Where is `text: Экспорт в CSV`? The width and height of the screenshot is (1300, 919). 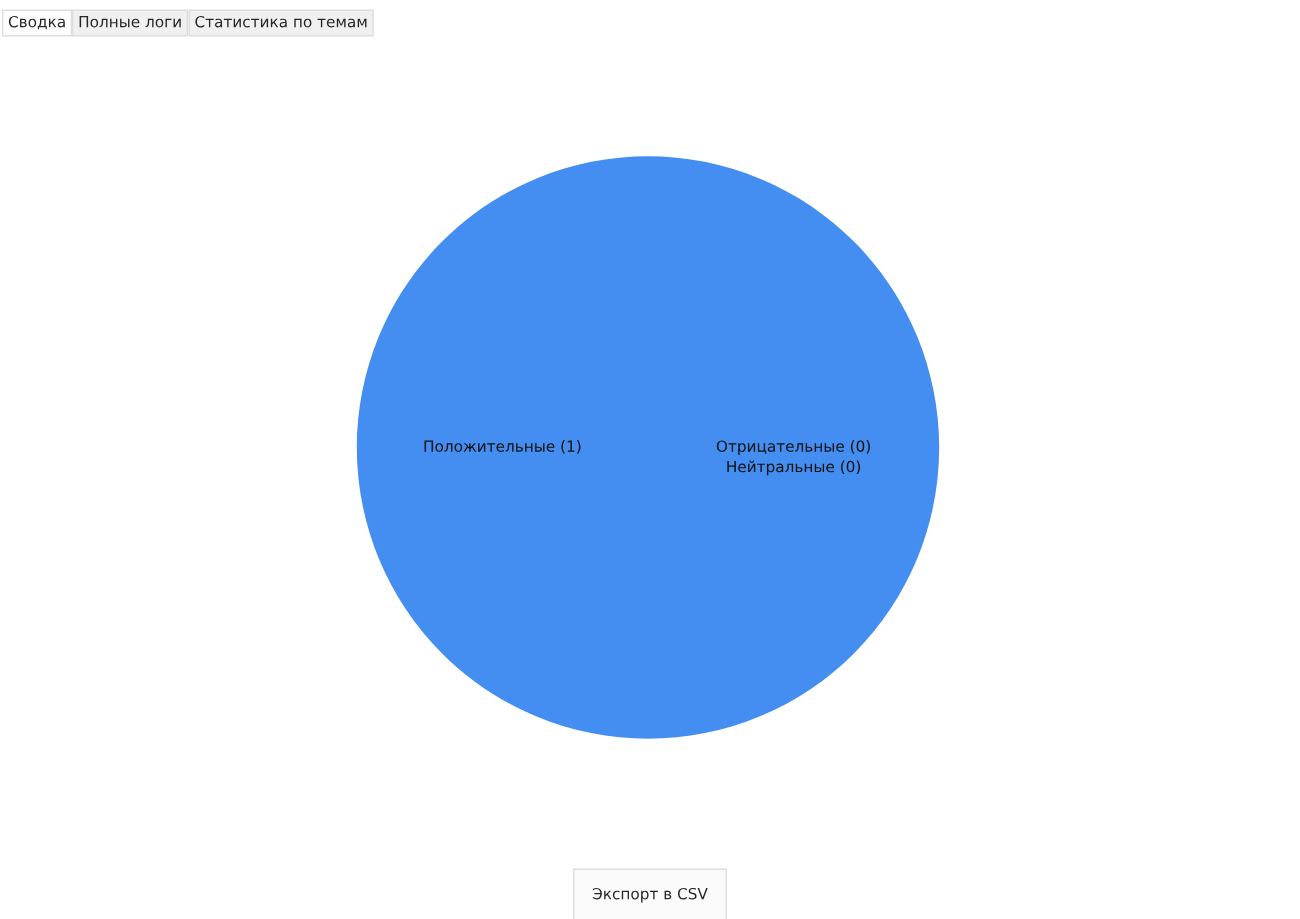 text: Экспорт в CSV is located at coordinates (650, 895).